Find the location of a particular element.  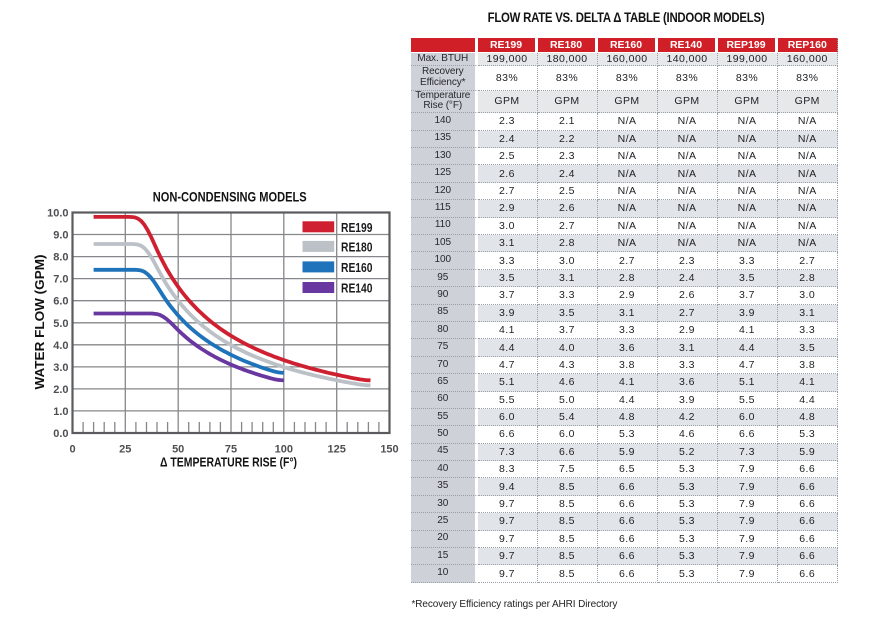

svg-text: 5.0 is located at coordinates (60, 324).